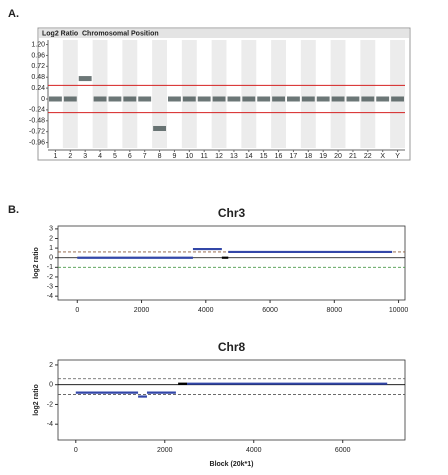  I want to click on x-tick-label: 16, so click(279, 156).